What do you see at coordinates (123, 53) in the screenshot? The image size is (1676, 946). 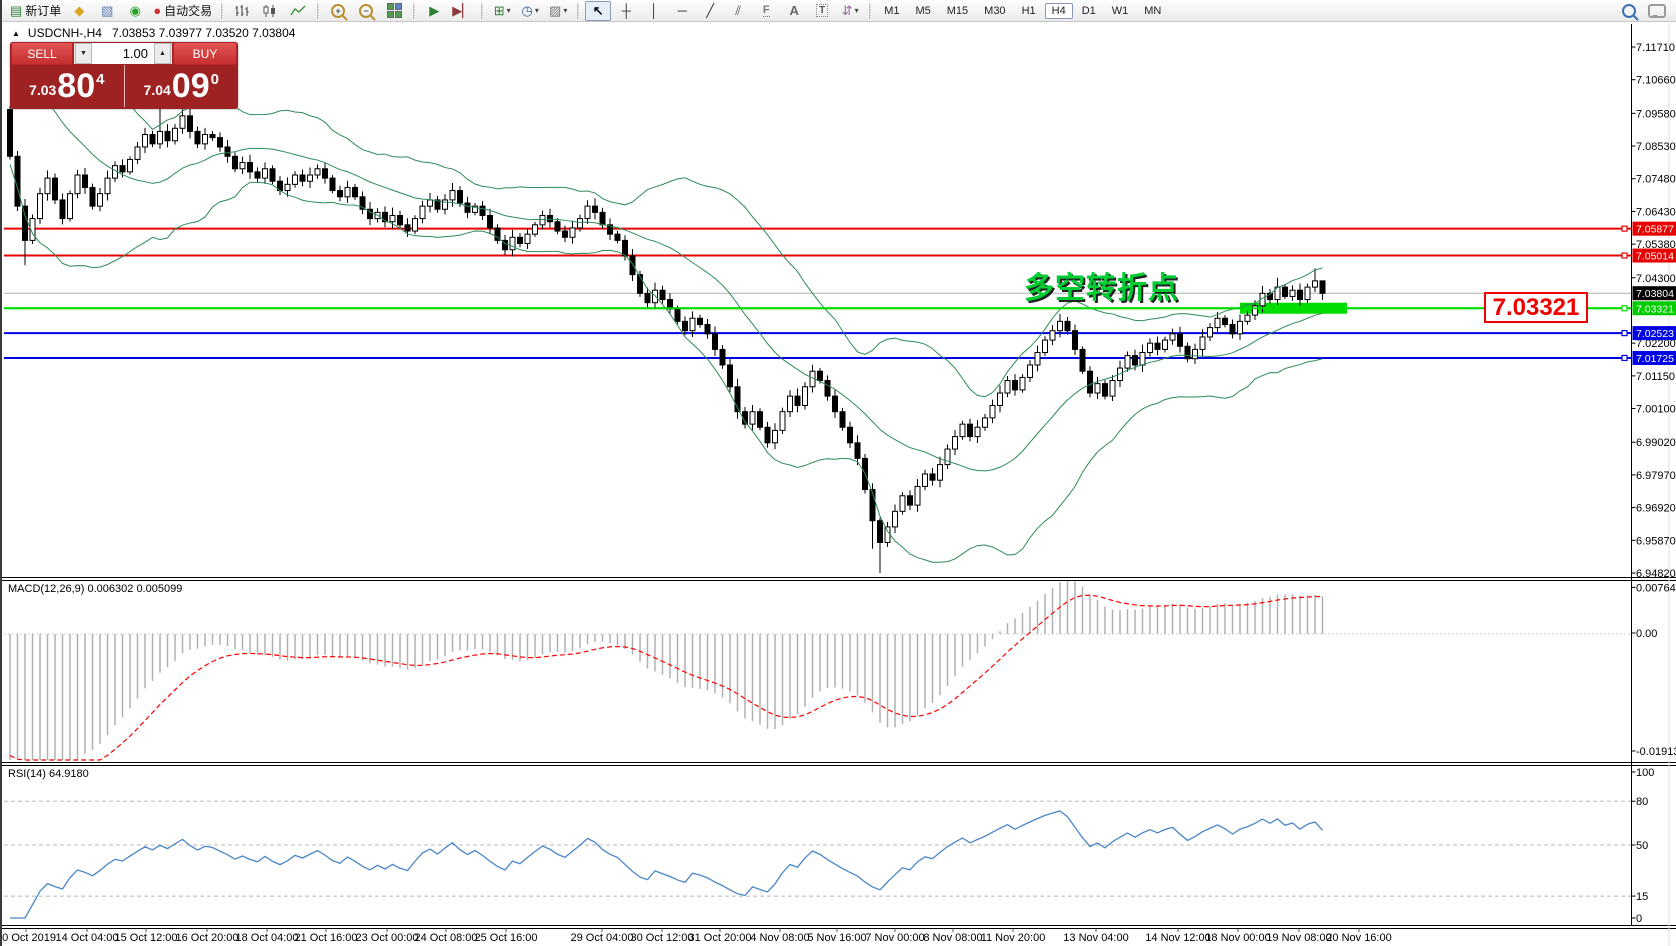 I see `volume-input` at bounding box center [123, 53].